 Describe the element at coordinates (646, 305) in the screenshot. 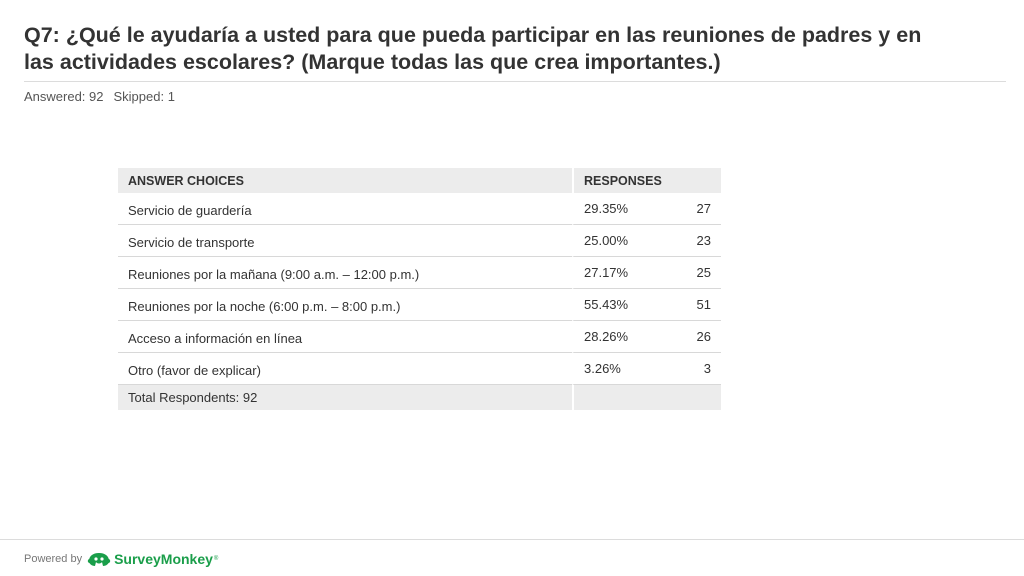

I see `response-cell: 55.43% 51` at that location.